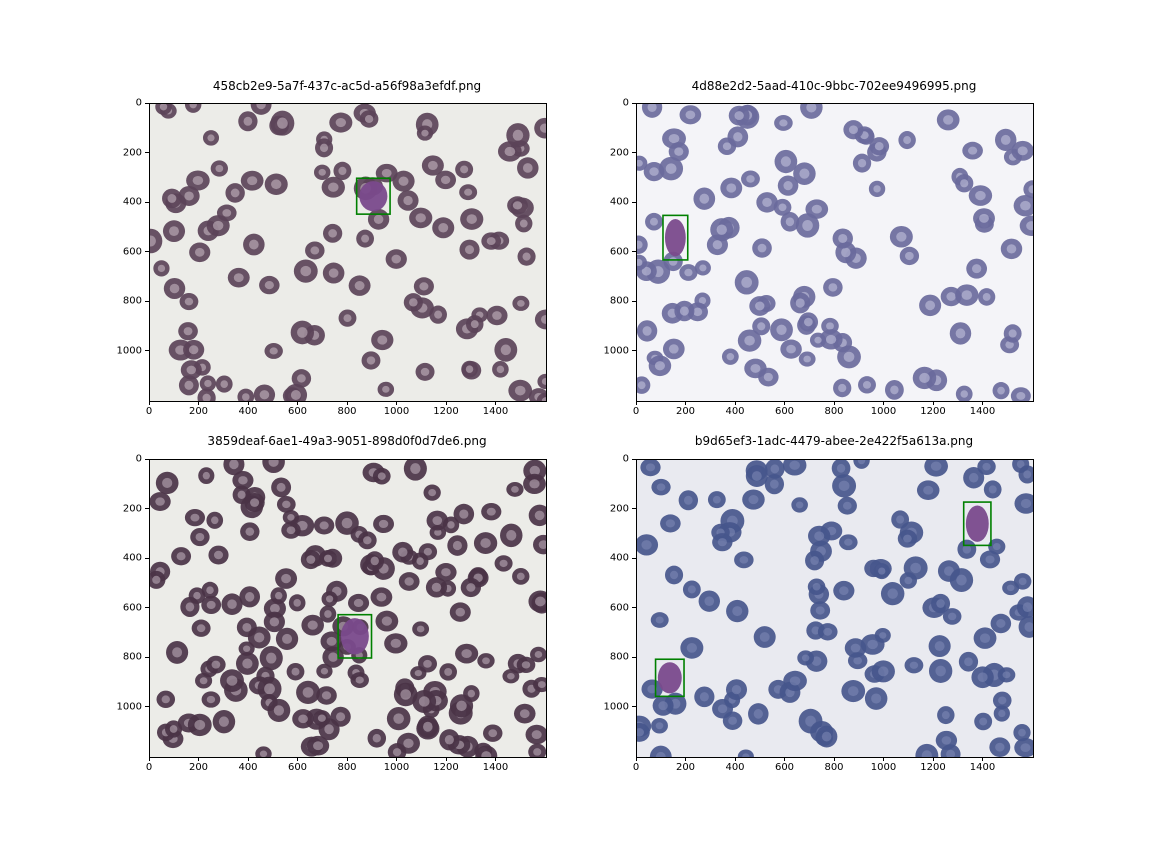  Describe the element at coordinates (248, 767) in the screenshot. I see `x-tick-label: 400` at that location.